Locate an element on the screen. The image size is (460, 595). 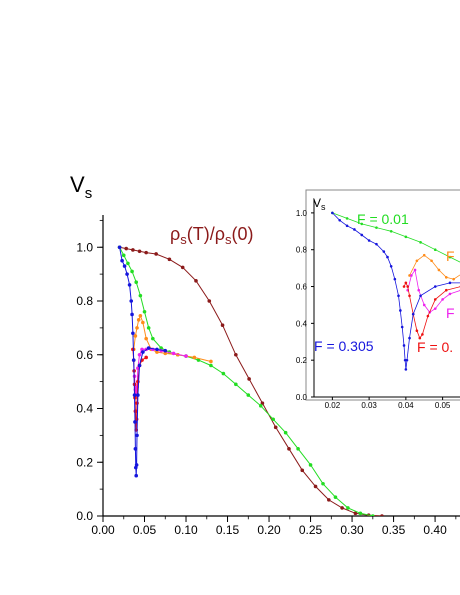
main-x-tick-label: 0.20 is located at coordinates (269, 530).